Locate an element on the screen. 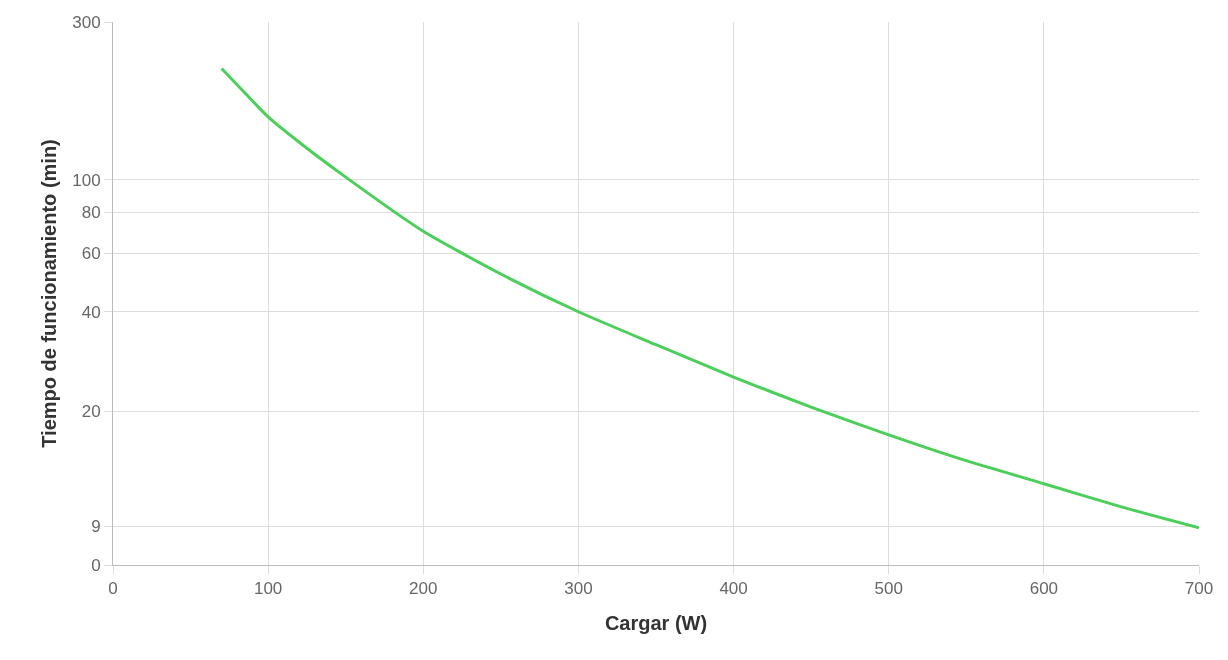 The height and width of the screenshot is (660, 1228). x-axis-title: Cargar (W) is located at coordinates (656, 622).